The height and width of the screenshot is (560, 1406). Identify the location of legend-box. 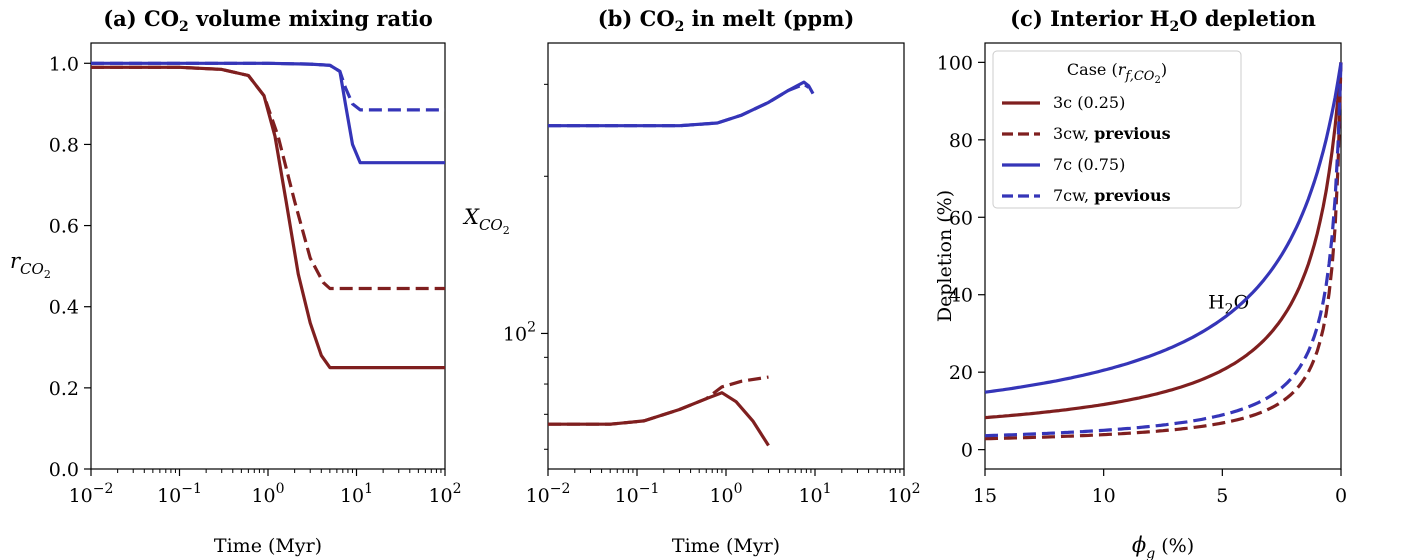
(1117, 129).